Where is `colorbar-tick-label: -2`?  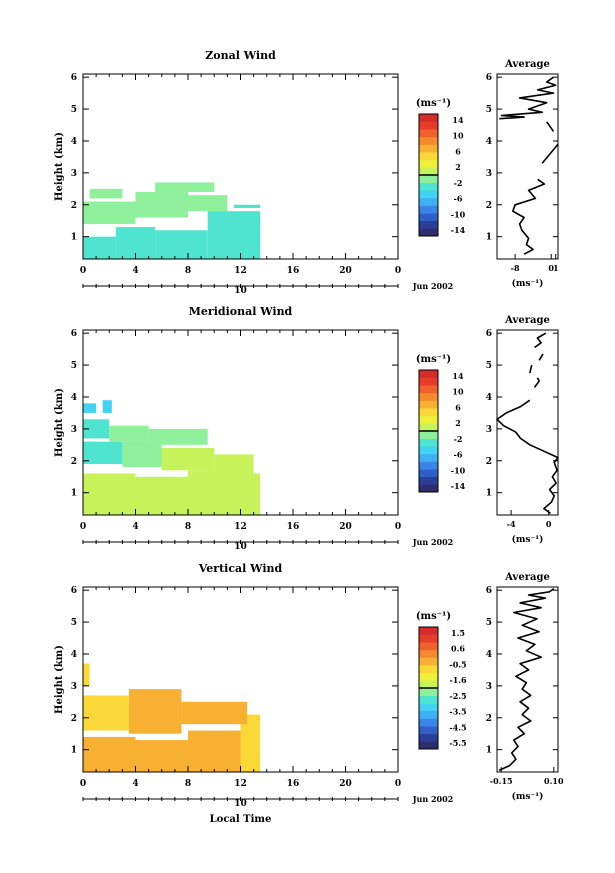 colorbar-tick-label: -2 is located at coordinates (458, 439).